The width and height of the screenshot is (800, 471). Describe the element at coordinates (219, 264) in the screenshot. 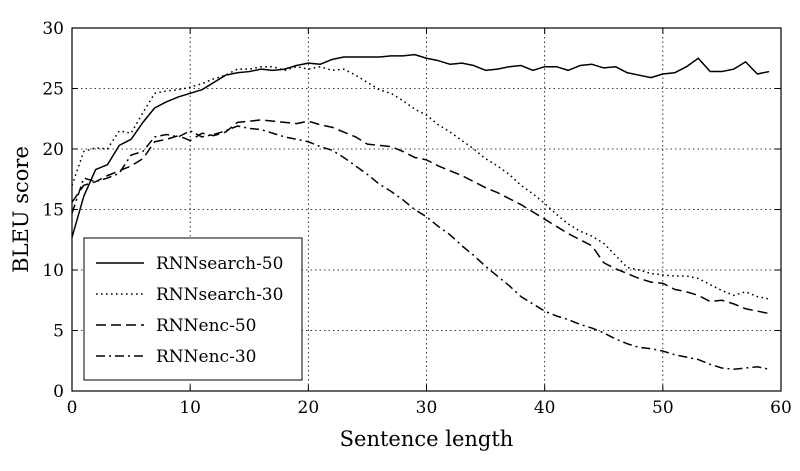

I see `legend-label: RNNsearch-50` at that location.